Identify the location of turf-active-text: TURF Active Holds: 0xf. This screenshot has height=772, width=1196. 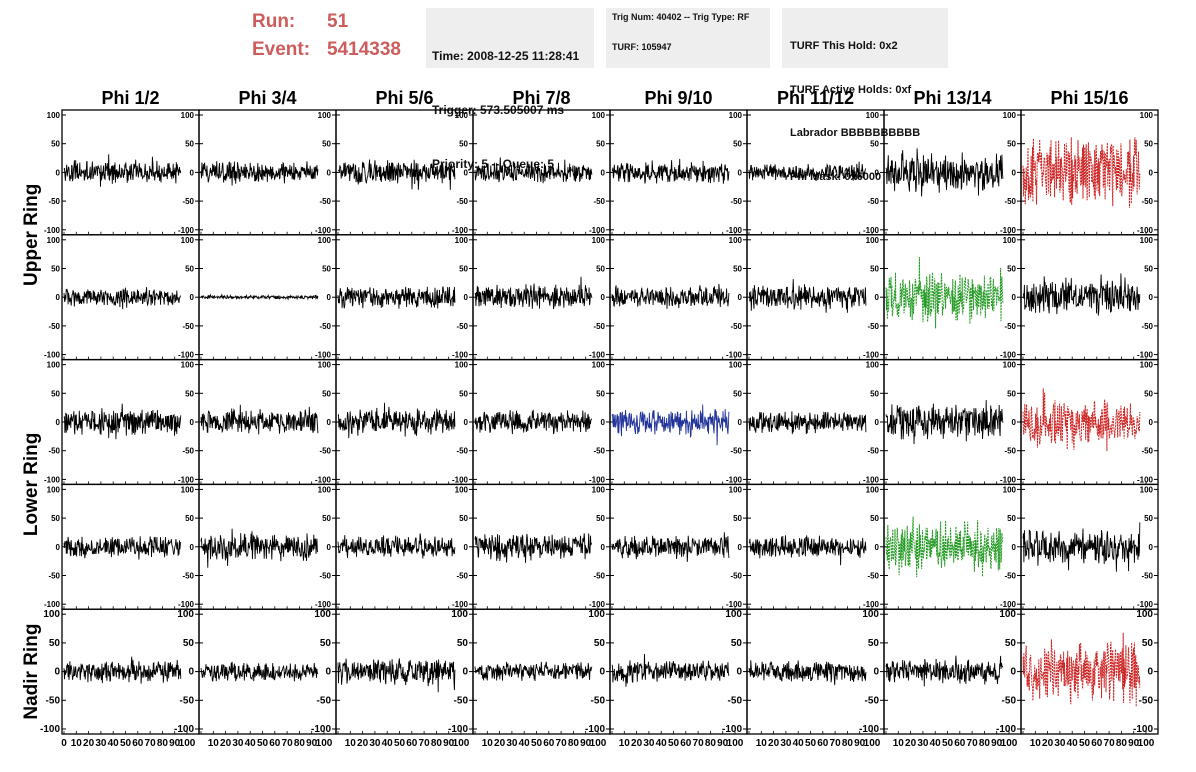
(851, 89).